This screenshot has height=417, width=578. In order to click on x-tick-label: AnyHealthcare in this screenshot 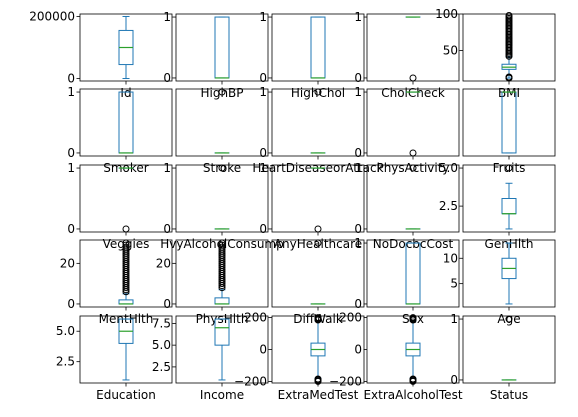, I will do `click(318, 244)`.